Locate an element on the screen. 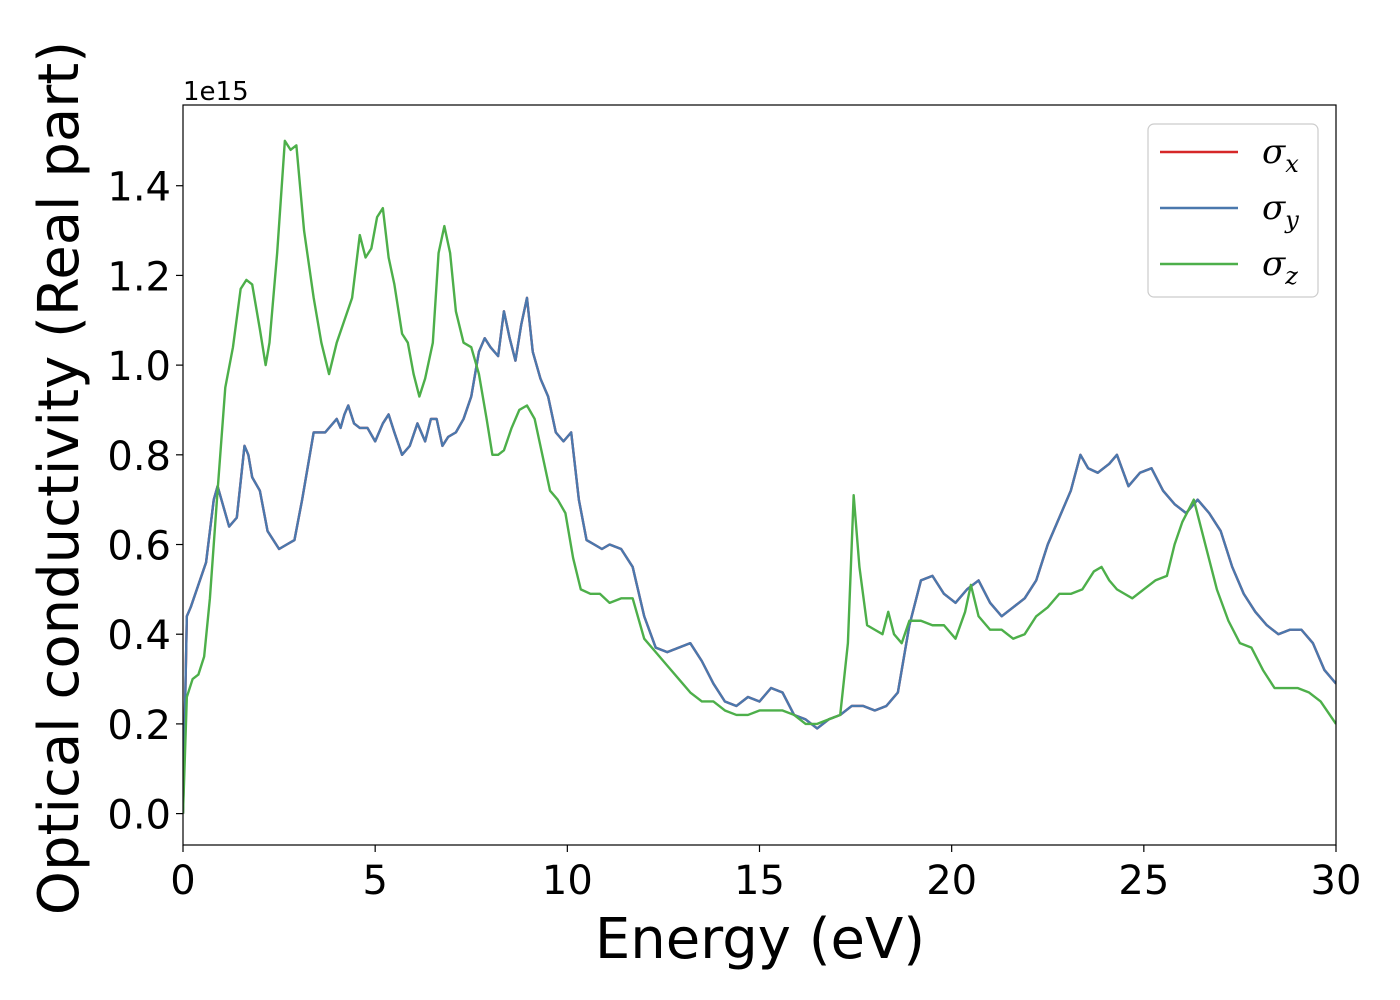 The width and height of the screenshot is (1400, 1000). x-tick-label: 20 is located at coordinates (951, 881).